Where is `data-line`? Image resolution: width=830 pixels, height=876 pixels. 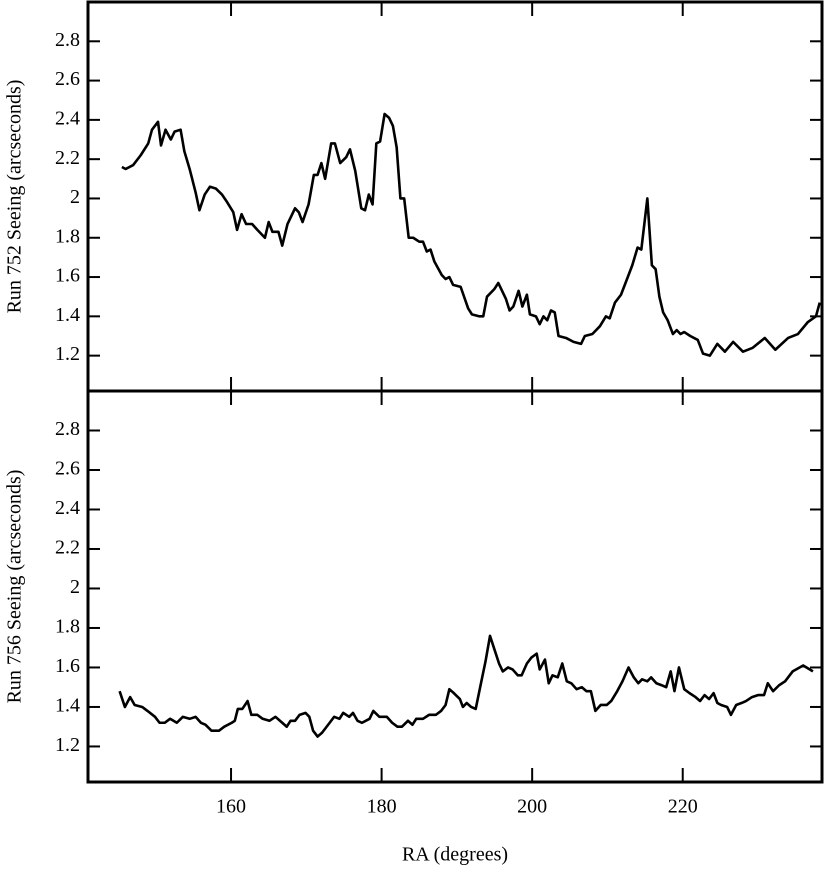
data-line is located at coordinates (466, 686).